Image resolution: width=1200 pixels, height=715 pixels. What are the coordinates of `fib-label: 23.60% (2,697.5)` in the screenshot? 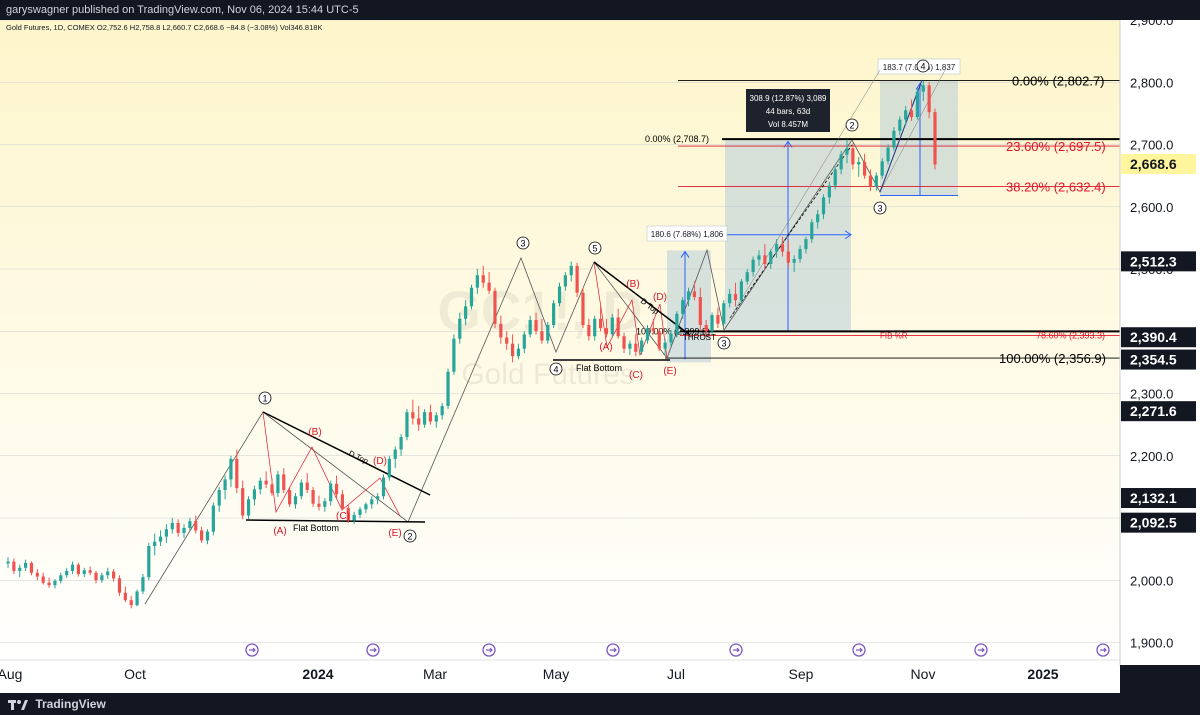 It's located at (1056, 146).